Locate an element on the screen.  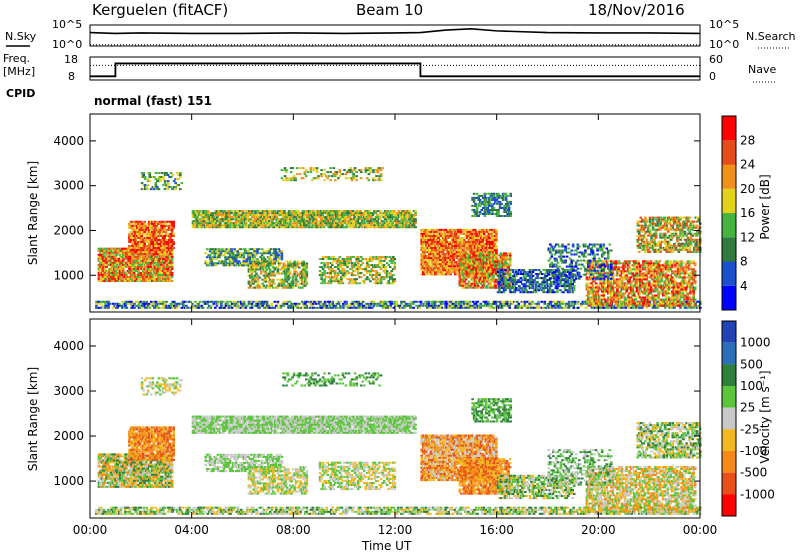
noise-right-tick-top: 10^5 is located at coordinates (724, 24).